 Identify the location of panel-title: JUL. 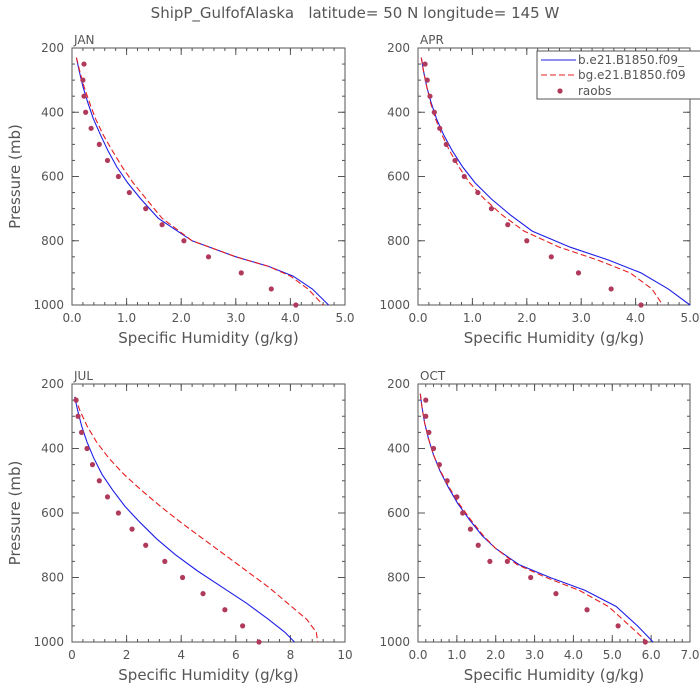
(83, 376).